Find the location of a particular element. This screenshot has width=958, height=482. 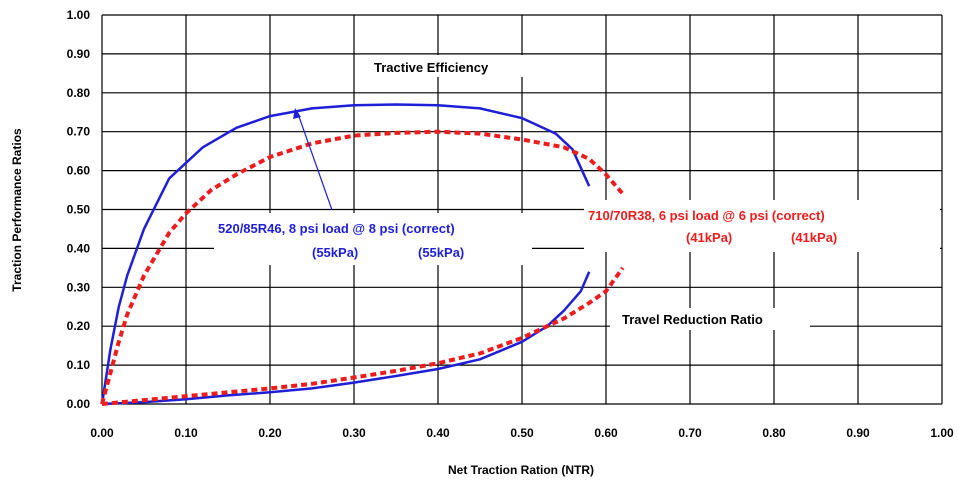

annotation-arrow is located at coordinates (314, 160).